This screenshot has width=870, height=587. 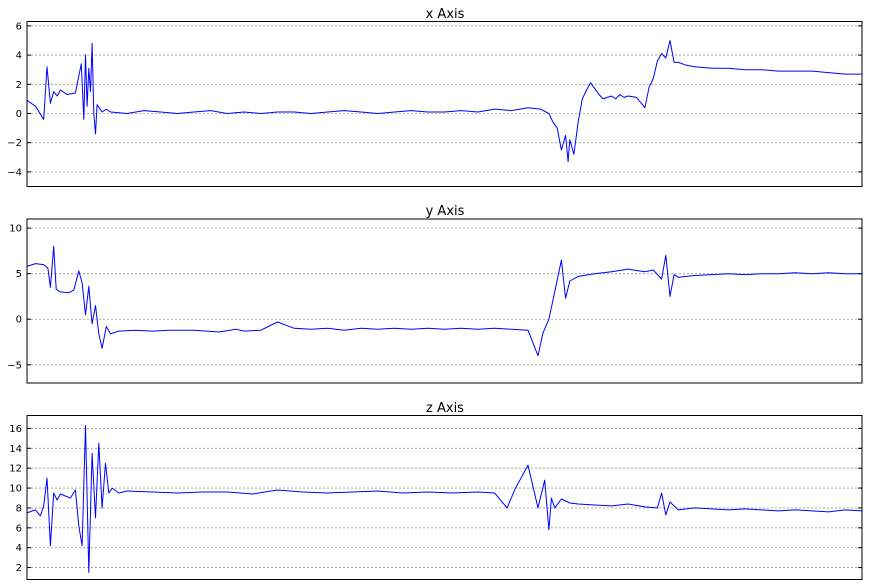 I want to click on z-axis-panel-title: z Axis, so click(x=445, y=408).